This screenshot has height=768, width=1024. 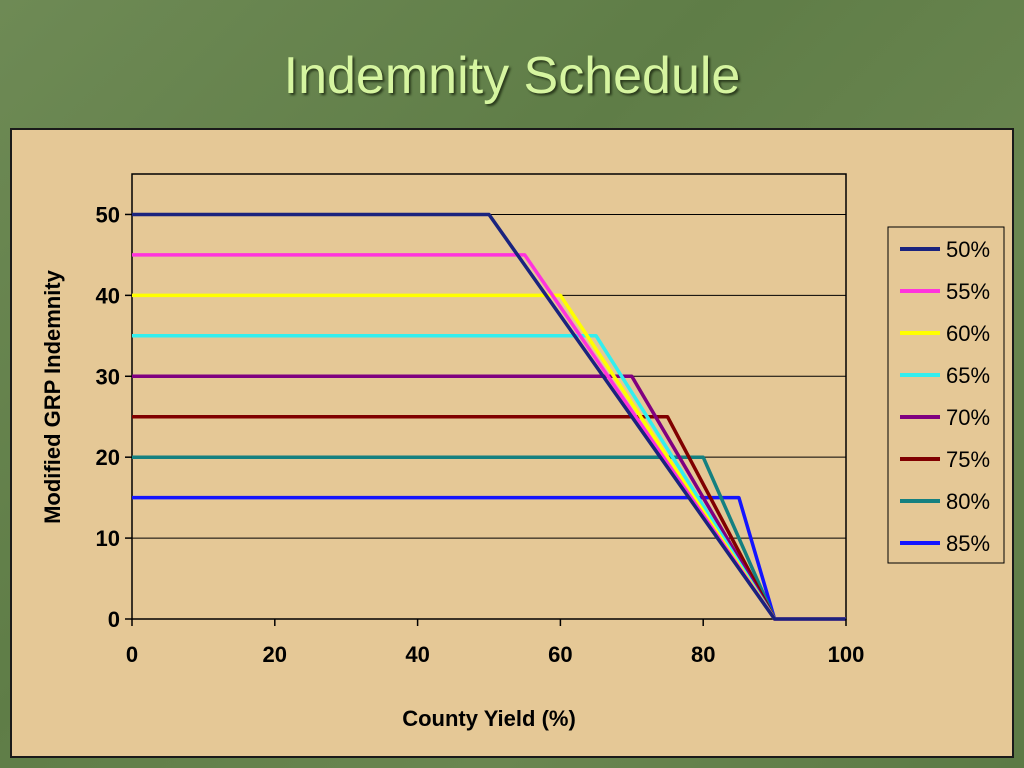 I want to click on y-tick-label: 20, so click(x=108, y=457).